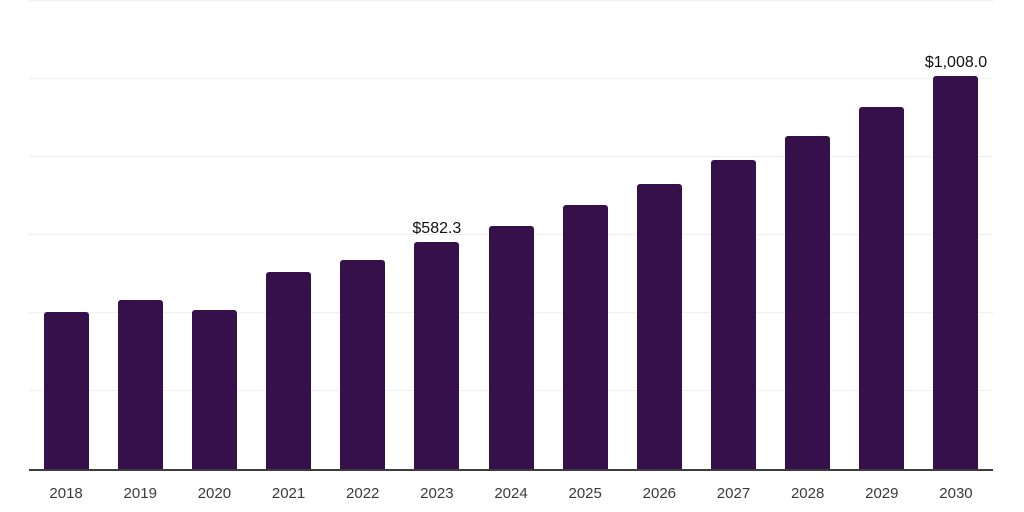 The width and height of the screenshot is (1024, 512). What do you see at coordinates (437, 355) in the screenshot?
I see `bar-2023` at bounding box center [437, 355].